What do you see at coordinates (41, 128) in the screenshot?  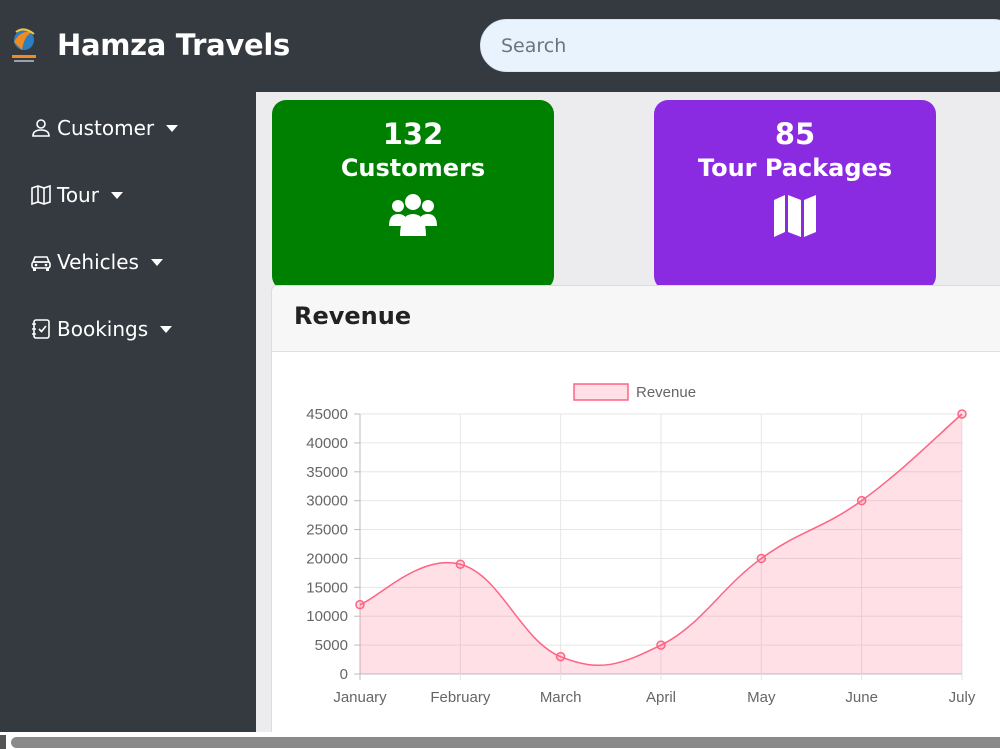 I see `person-icon` at bounding box center [41, 128].